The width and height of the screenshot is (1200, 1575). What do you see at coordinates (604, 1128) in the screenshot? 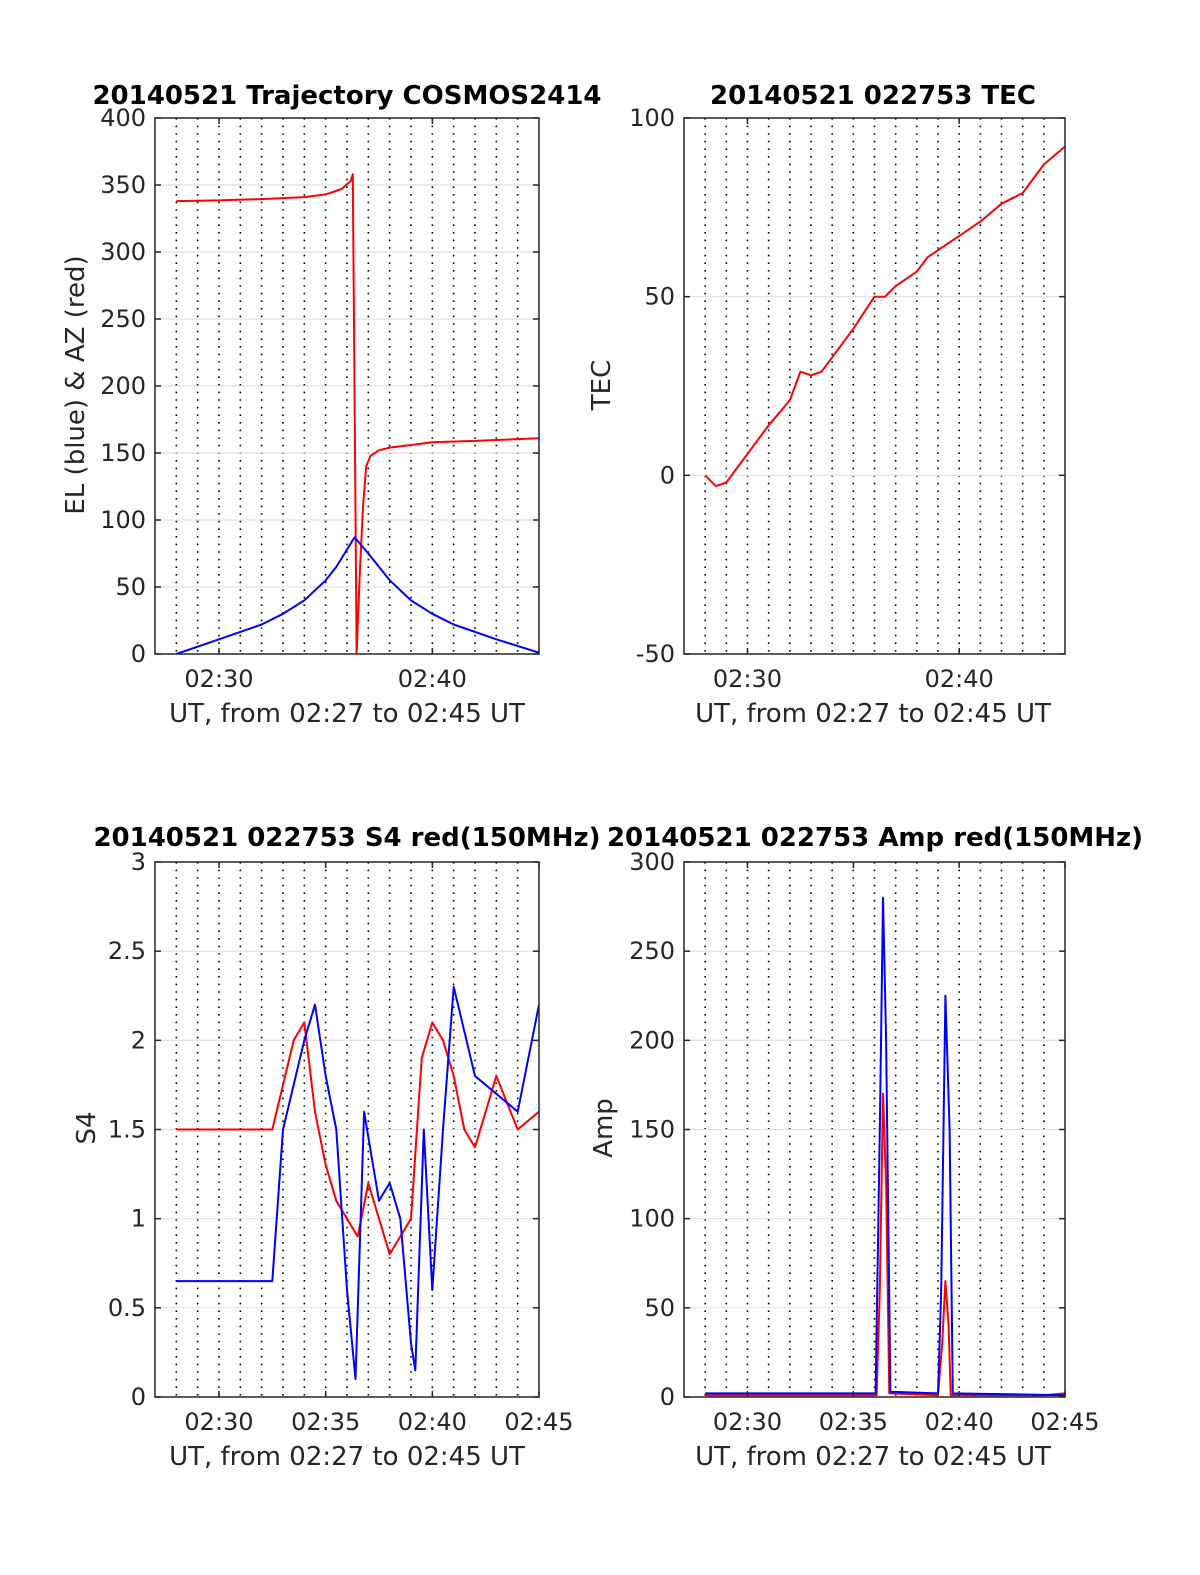
I see `amp-ylabel: Amp` at bounding box center [604, 1128].